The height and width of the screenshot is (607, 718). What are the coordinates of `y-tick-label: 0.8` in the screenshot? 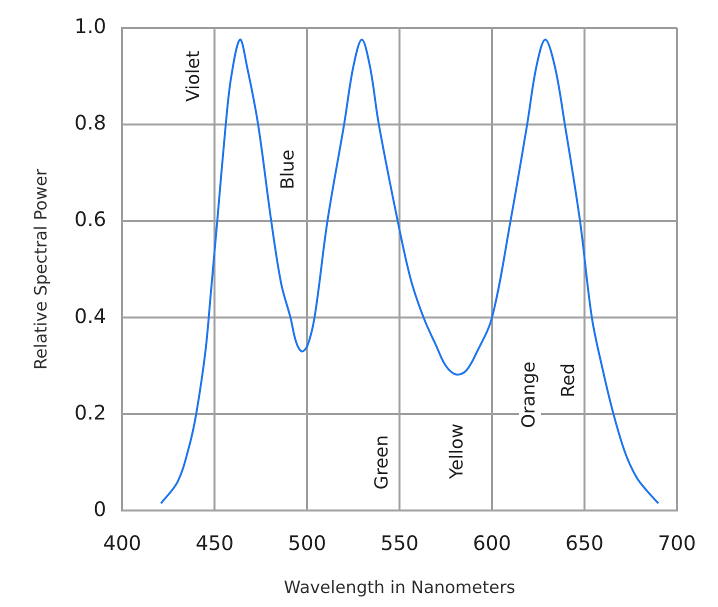 It's located at (90, 122).